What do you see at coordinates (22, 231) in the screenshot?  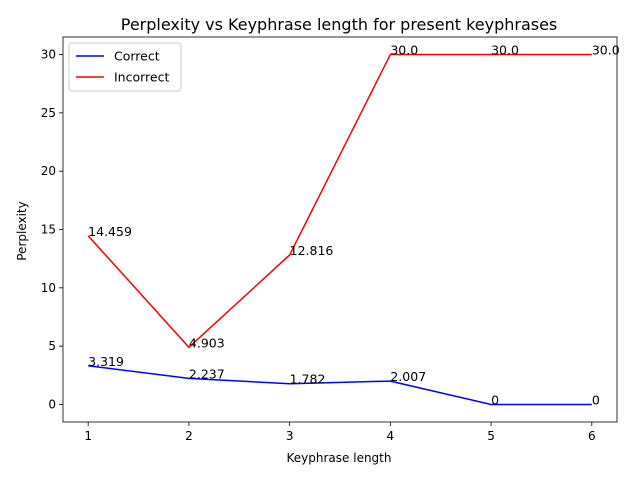 I see `y-axis-label: Perplexity` at bounding box center [22, 231].